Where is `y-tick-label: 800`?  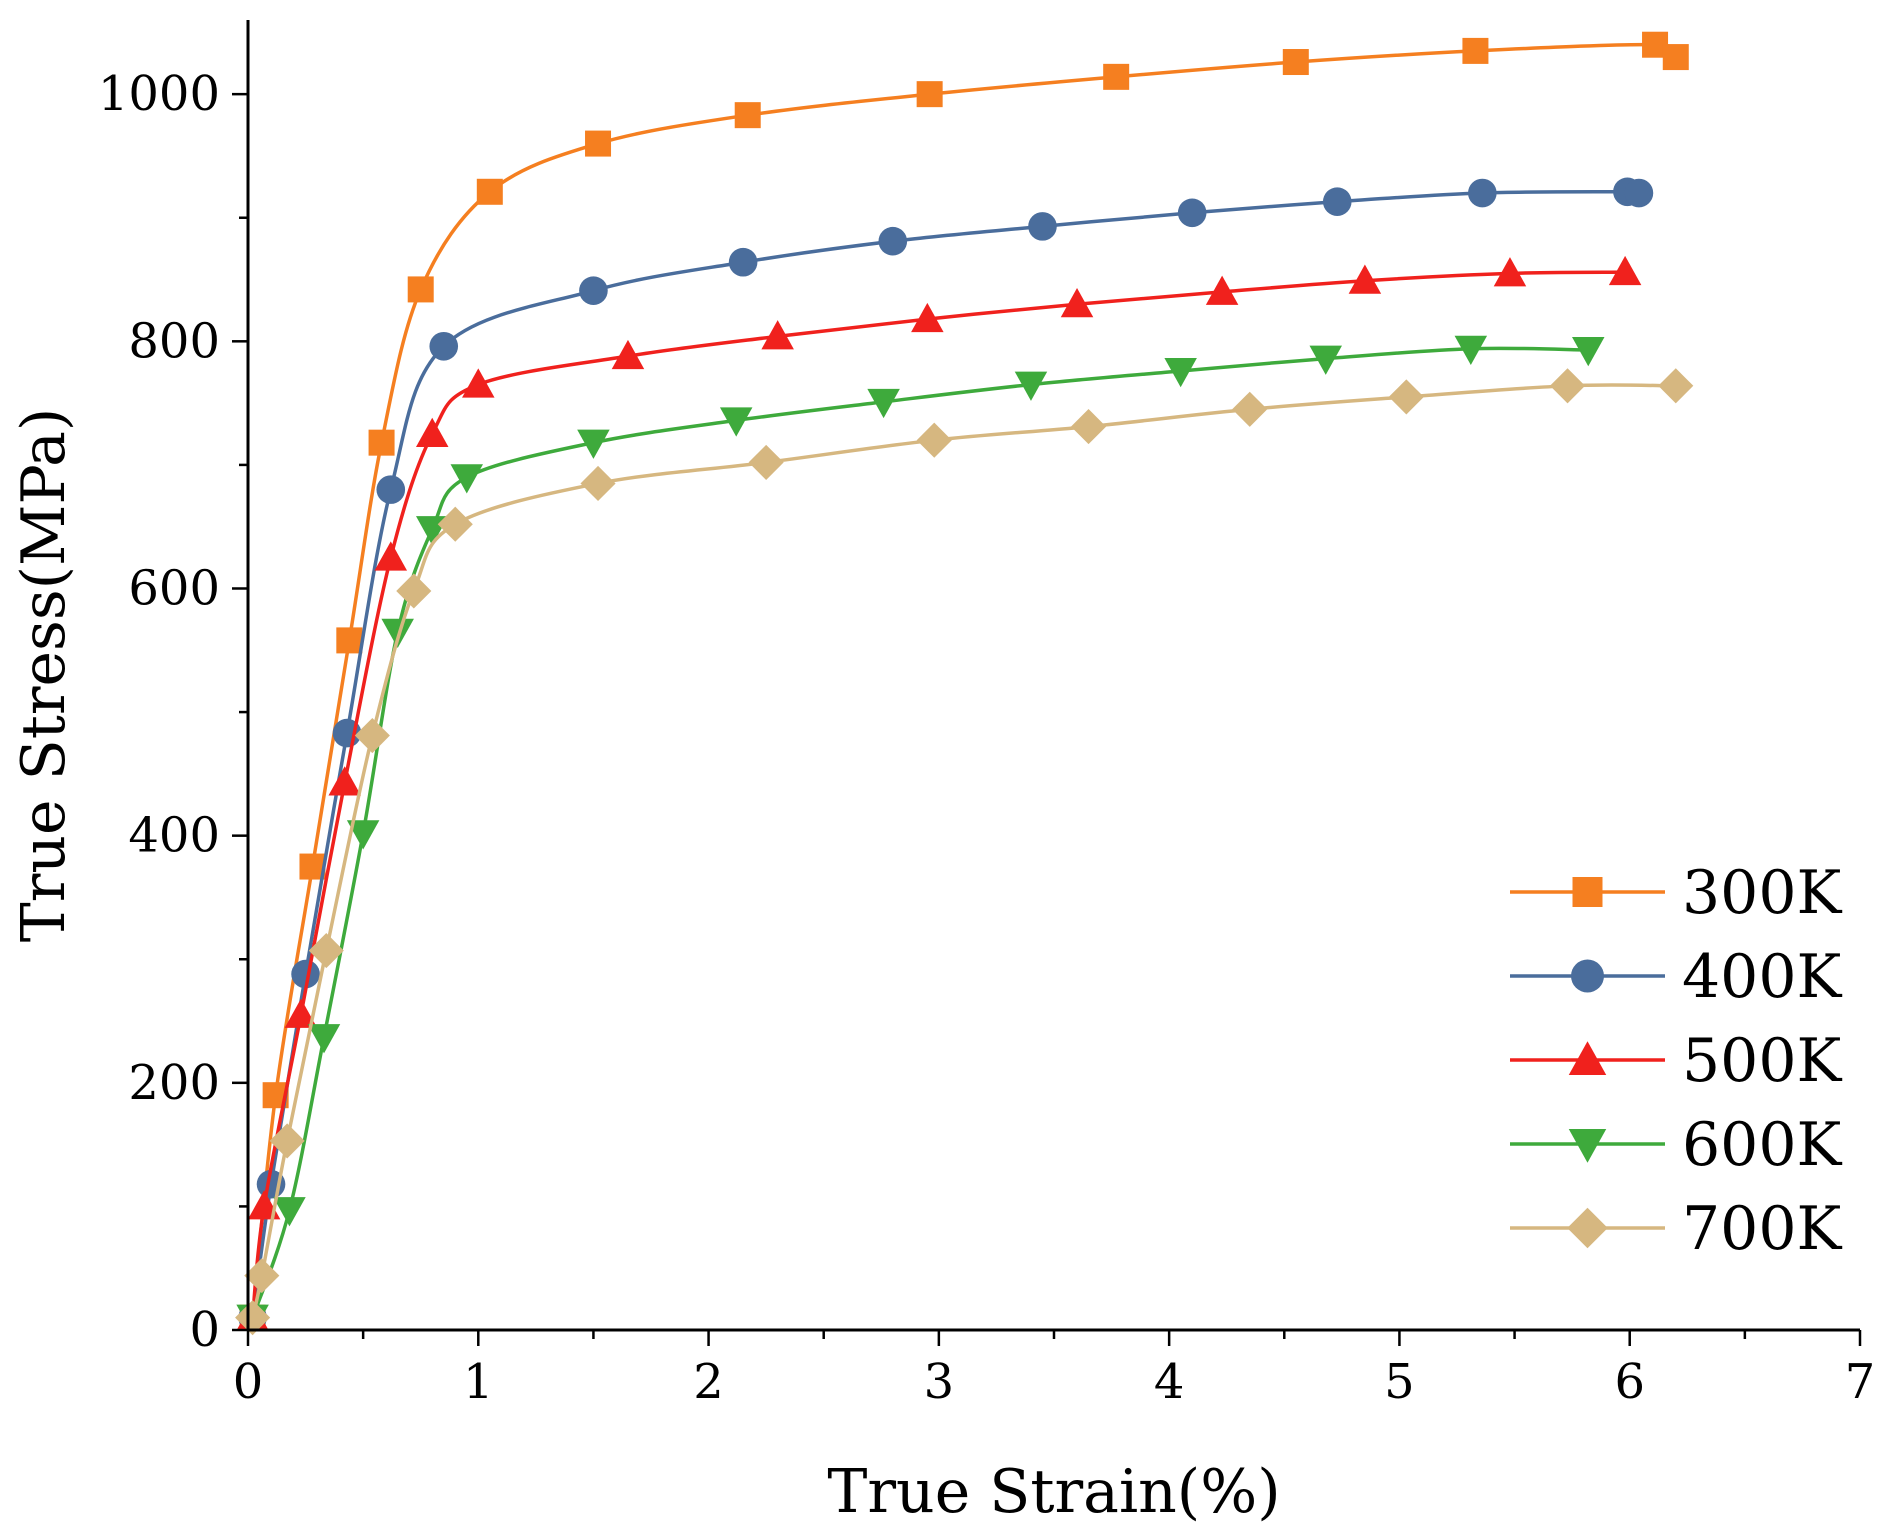 y-tick-label: 800 is located at coordinates (174, 341).